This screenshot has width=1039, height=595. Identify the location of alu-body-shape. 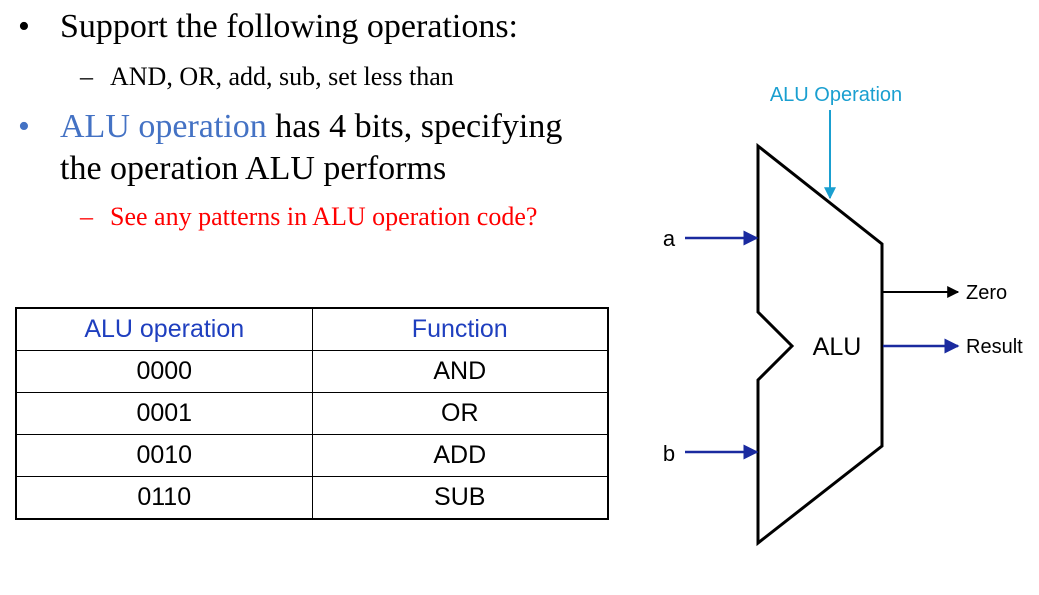
(820, 344).